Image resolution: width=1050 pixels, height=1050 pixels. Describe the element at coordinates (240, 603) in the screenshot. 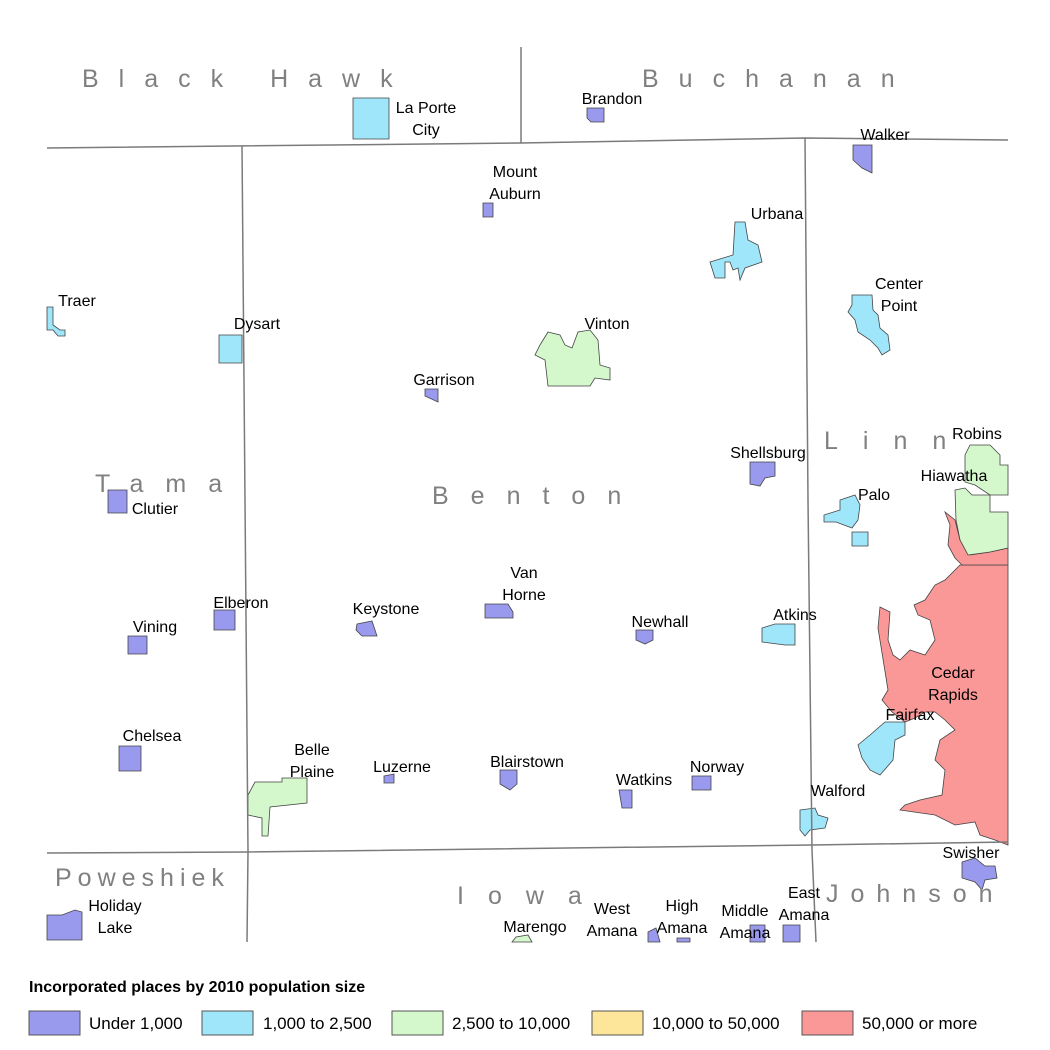

I see `place-label-elberon: Elberon` at that location.